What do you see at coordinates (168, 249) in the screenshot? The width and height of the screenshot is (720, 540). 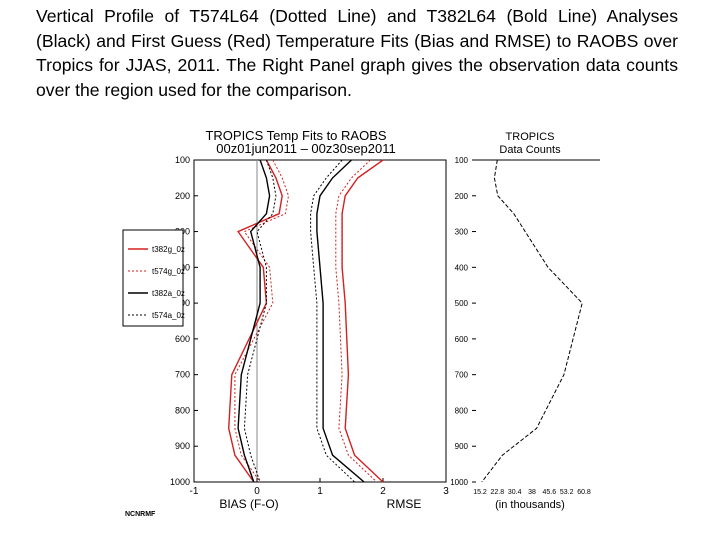 I see `legend-label-t382g_0z: t382g_0z` at bounding box center [168, 249].